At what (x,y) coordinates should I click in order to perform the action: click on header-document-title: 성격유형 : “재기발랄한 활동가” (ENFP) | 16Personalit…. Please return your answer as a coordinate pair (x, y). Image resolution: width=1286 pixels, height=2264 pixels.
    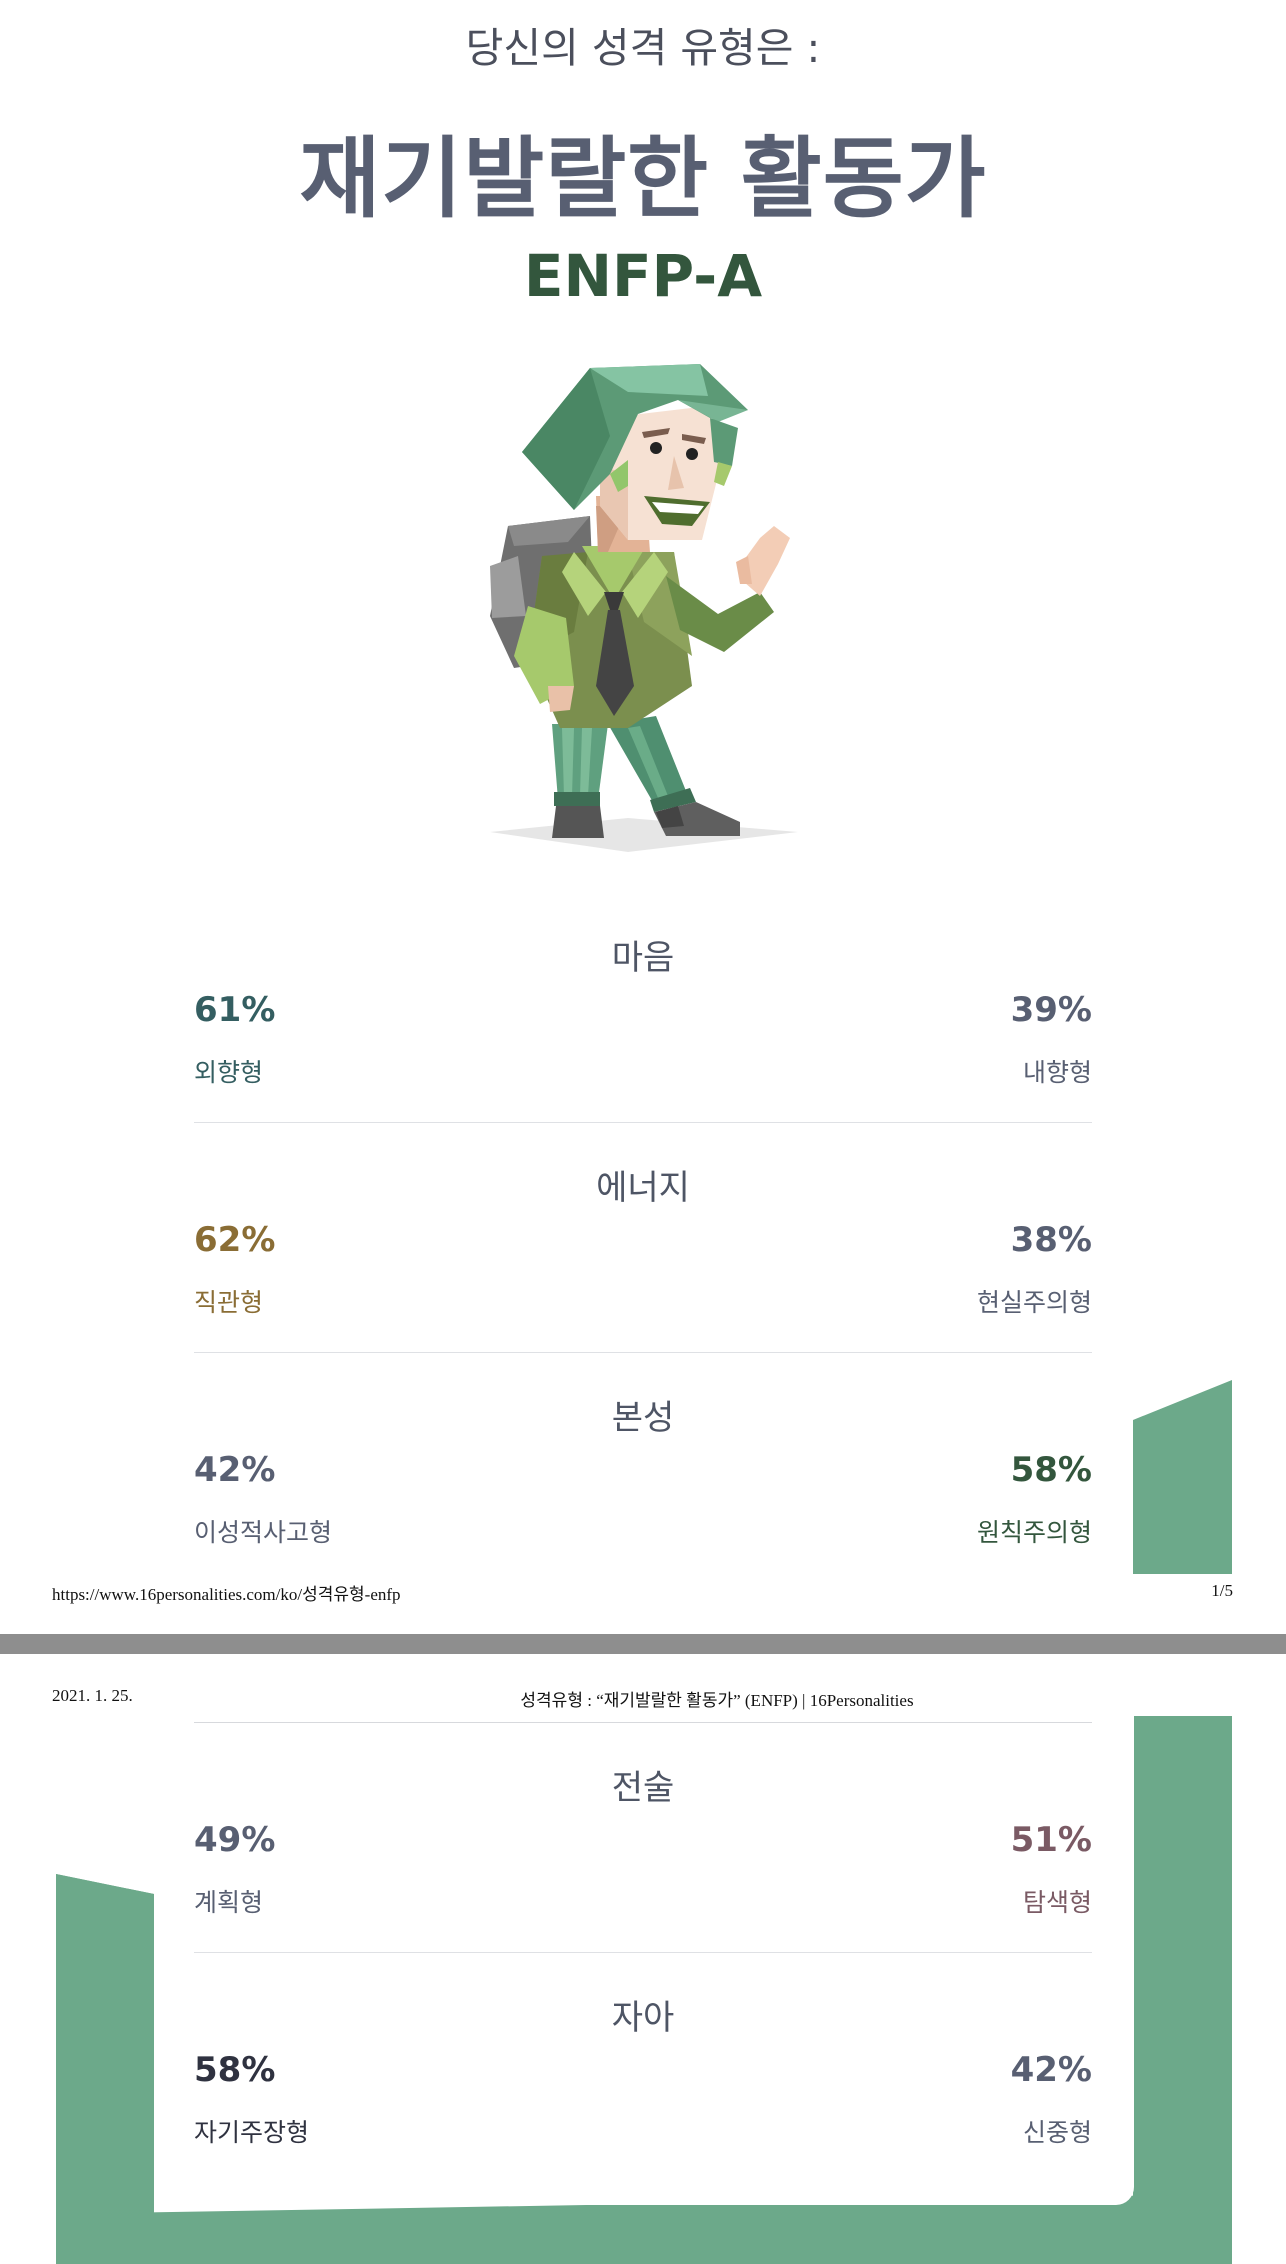
    Looking at the image, I should click on (717, 1700).